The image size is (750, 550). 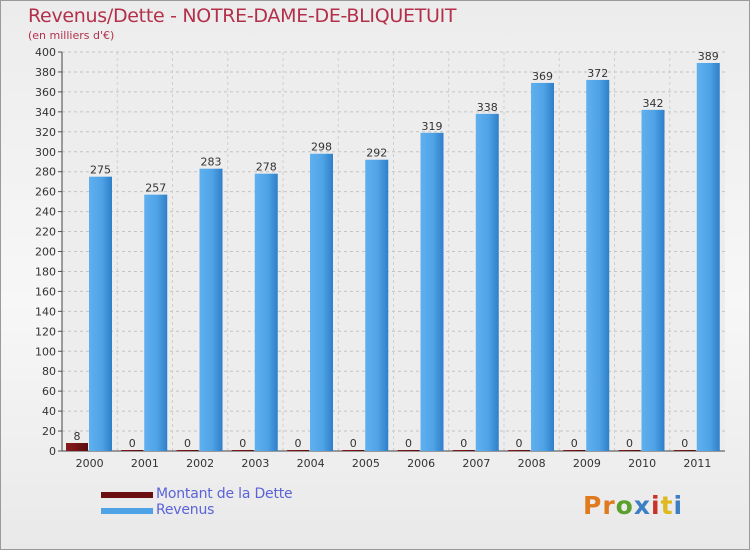 What do you see at coordinates (519, 450) in the screenshot?
I see `bar-dette-2008` at bounding box center [519, 450].